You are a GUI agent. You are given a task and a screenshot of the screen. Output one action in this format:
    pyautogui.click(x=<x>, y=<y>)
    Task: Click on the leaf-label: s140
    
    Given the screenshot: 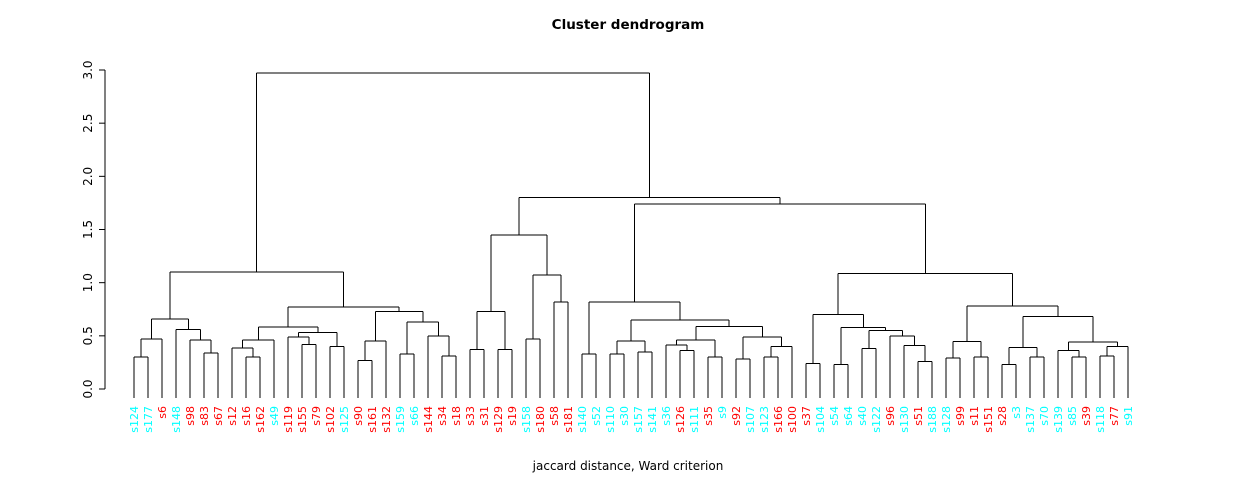 What is the action you would take?
    pyautogui.click(x=582, y=419)
    